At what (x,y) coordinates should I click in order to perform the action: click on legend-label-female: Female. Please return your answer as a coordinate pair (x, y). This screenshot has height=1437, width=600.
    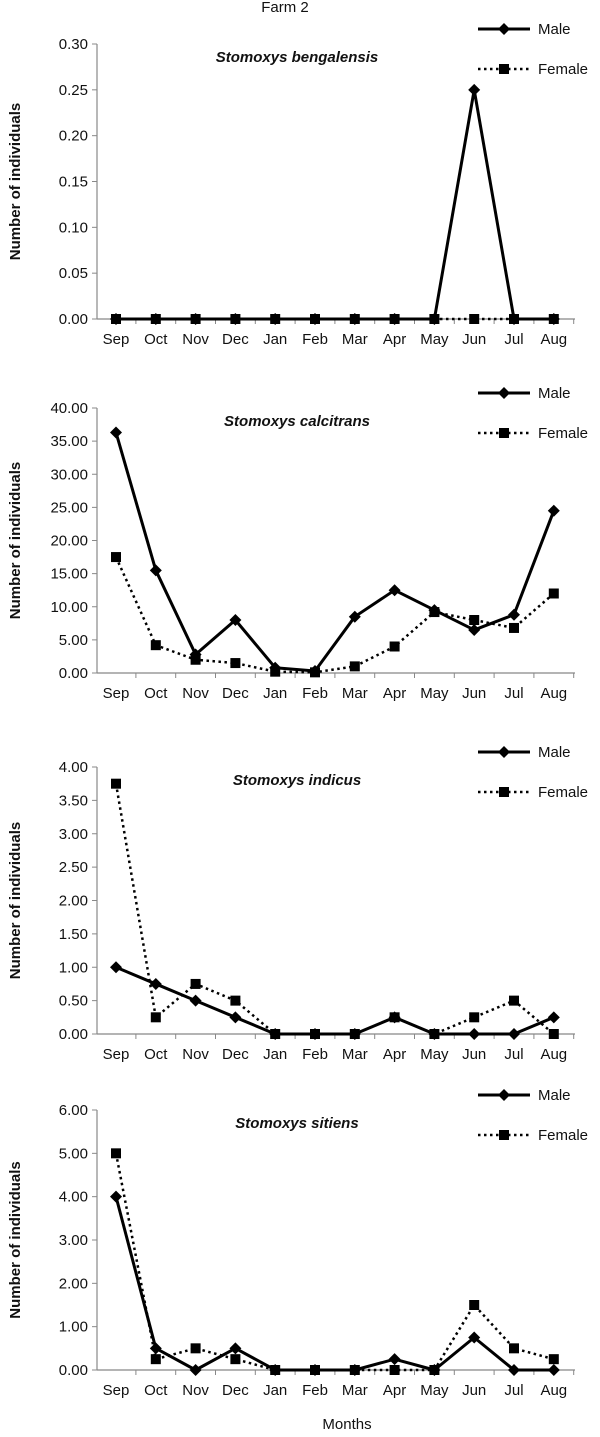
    Looking at the image, I should click on (563, 792).